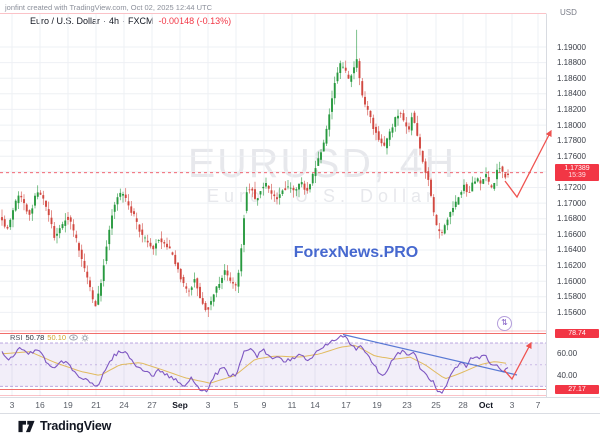  Describe the element at coordinates (571, 234) in the screenshot. I see `price-tick-label: 1.16600` at that location.